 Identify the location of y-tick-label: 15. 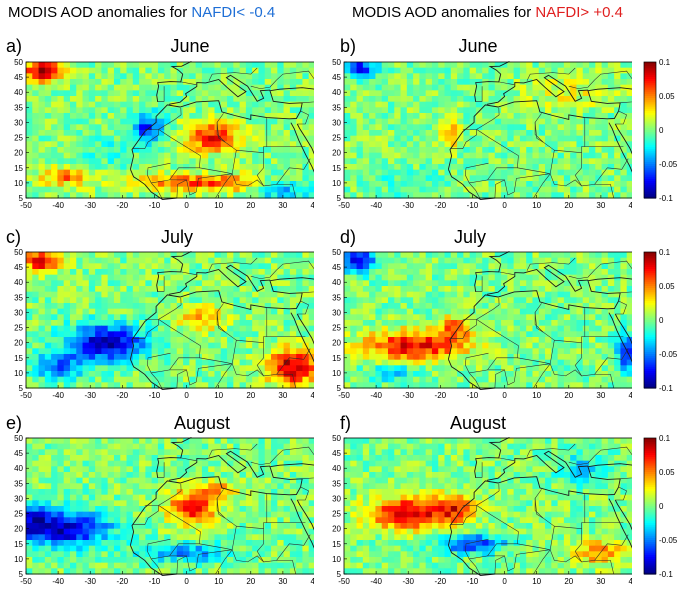
(18, 168).